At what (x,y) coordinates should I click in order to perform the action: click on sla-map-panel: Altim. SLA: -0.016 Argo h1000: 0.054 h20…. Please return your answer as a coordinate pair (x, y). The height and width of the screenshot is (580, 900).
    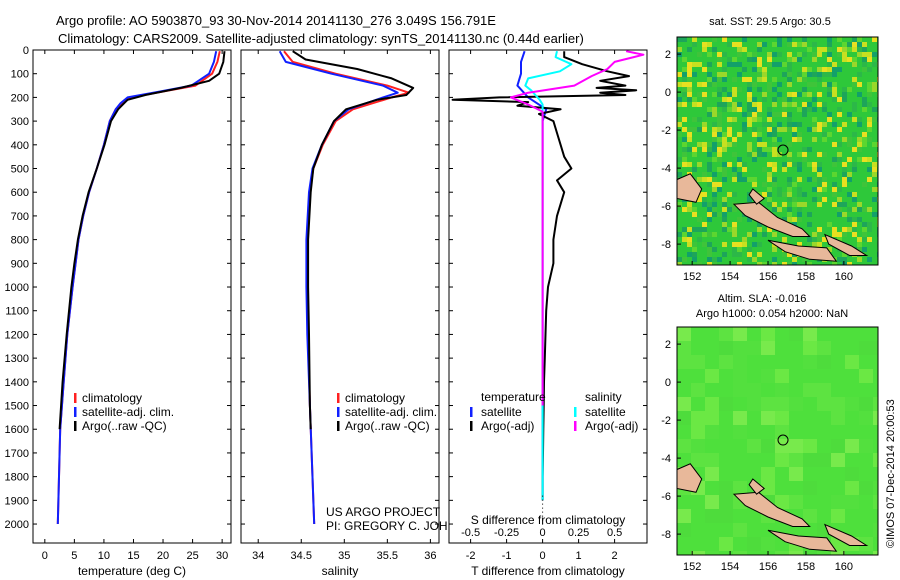
    Looking at the image, I should click on (770, 433).